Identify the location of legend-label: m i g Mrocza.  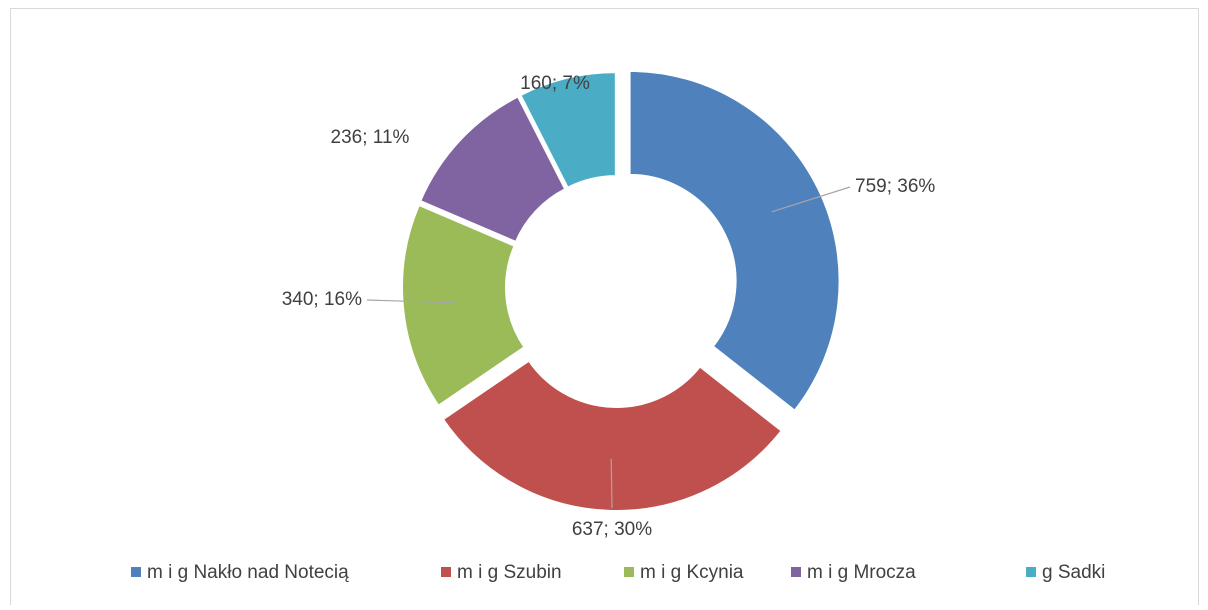
(861, 572).